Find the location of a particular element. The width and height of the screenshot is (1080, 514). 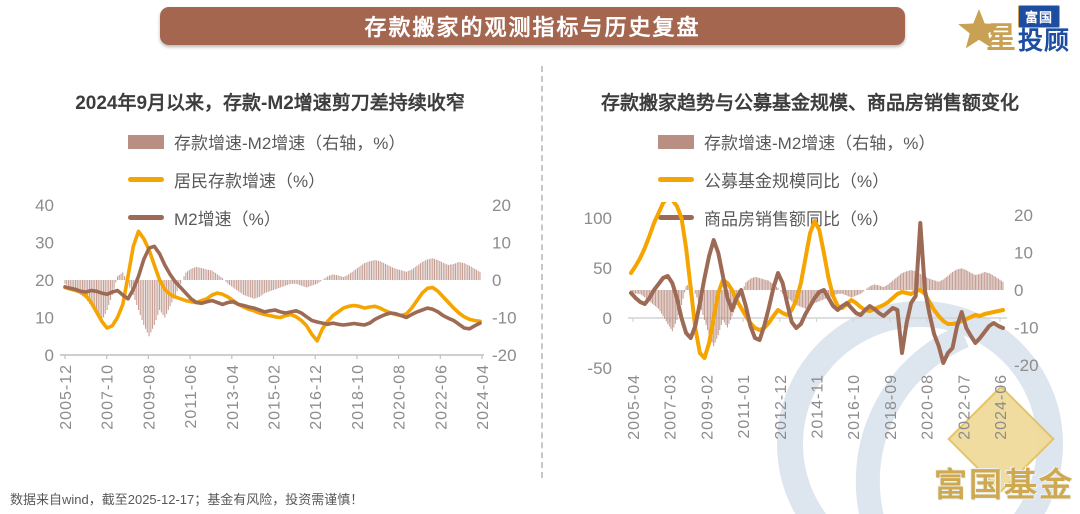

x-tick-label: 2018-10 is located at coordinates (358, 397).